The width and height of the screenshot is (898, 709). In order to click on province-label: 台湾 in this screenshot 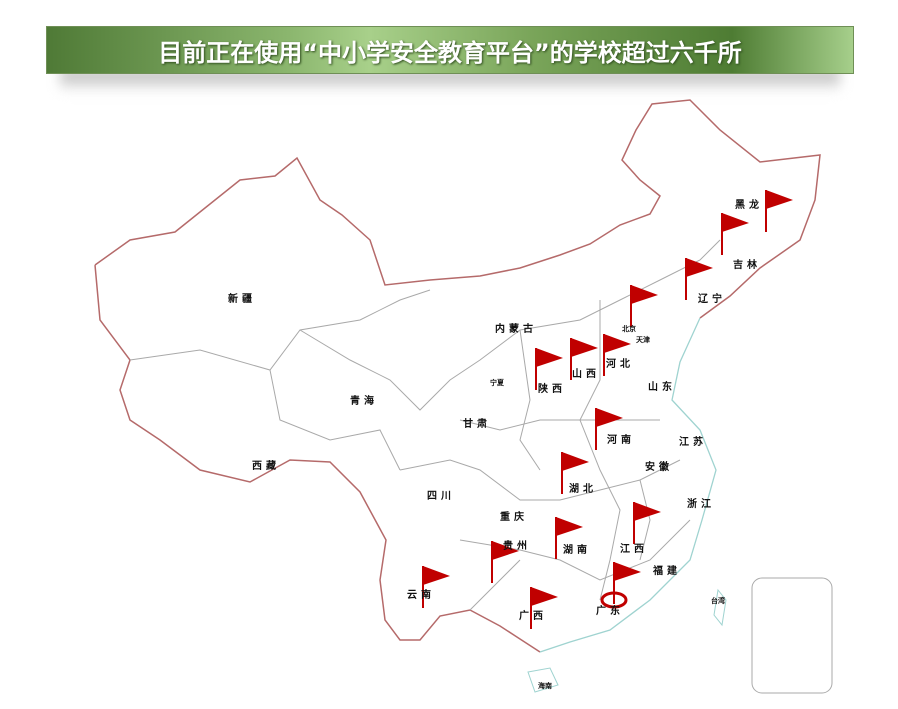, I will do `click(718, 600)`.